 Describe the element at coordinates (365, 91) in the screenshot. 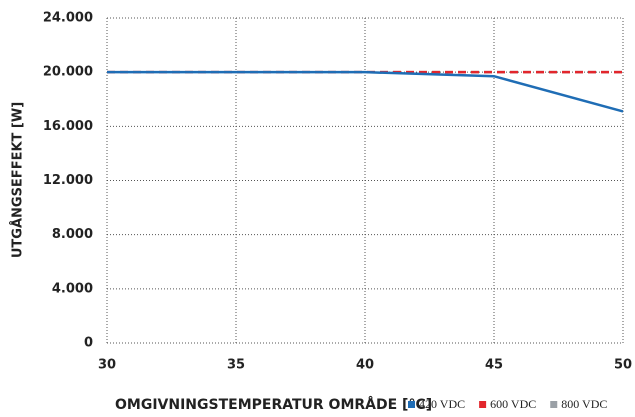

I see `series-line` at that location.